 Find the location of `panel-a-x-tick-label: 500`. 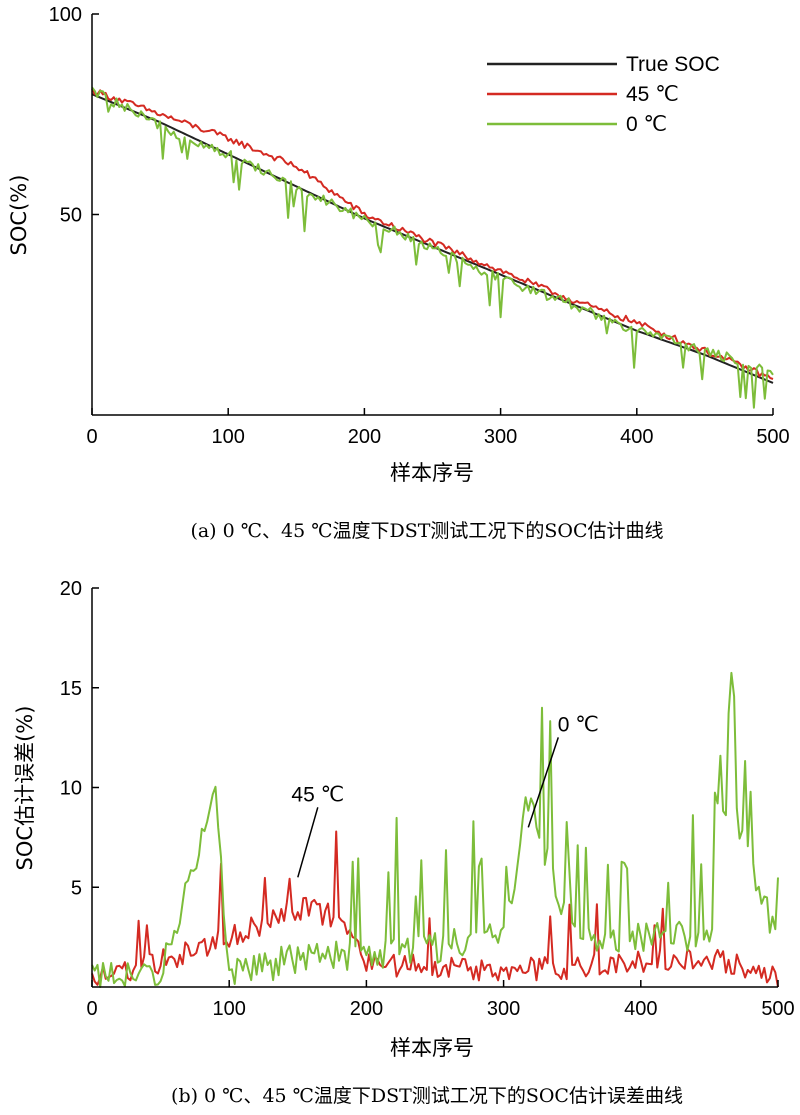

panel-a-x-tick-label: 500 is located at coordinates (772, 437).